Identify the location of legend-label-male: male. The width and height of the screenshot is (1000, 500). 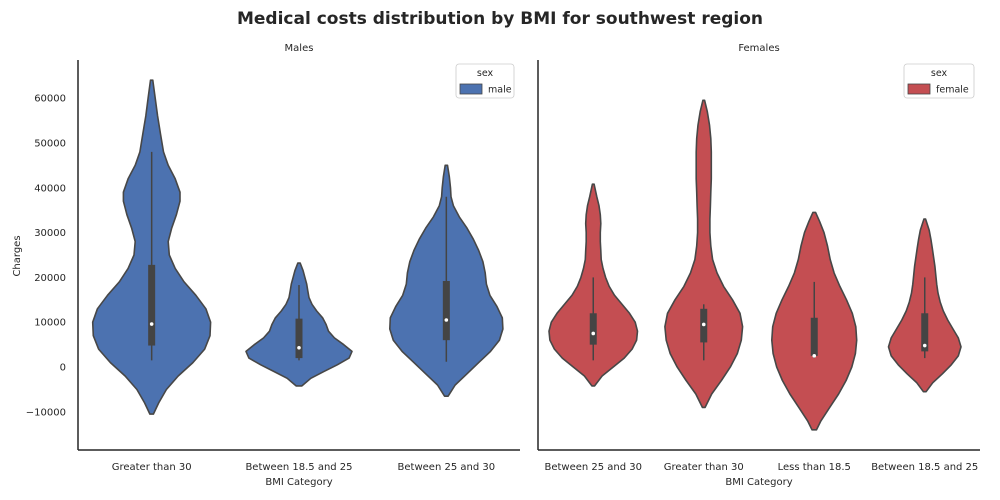
(500, 90).